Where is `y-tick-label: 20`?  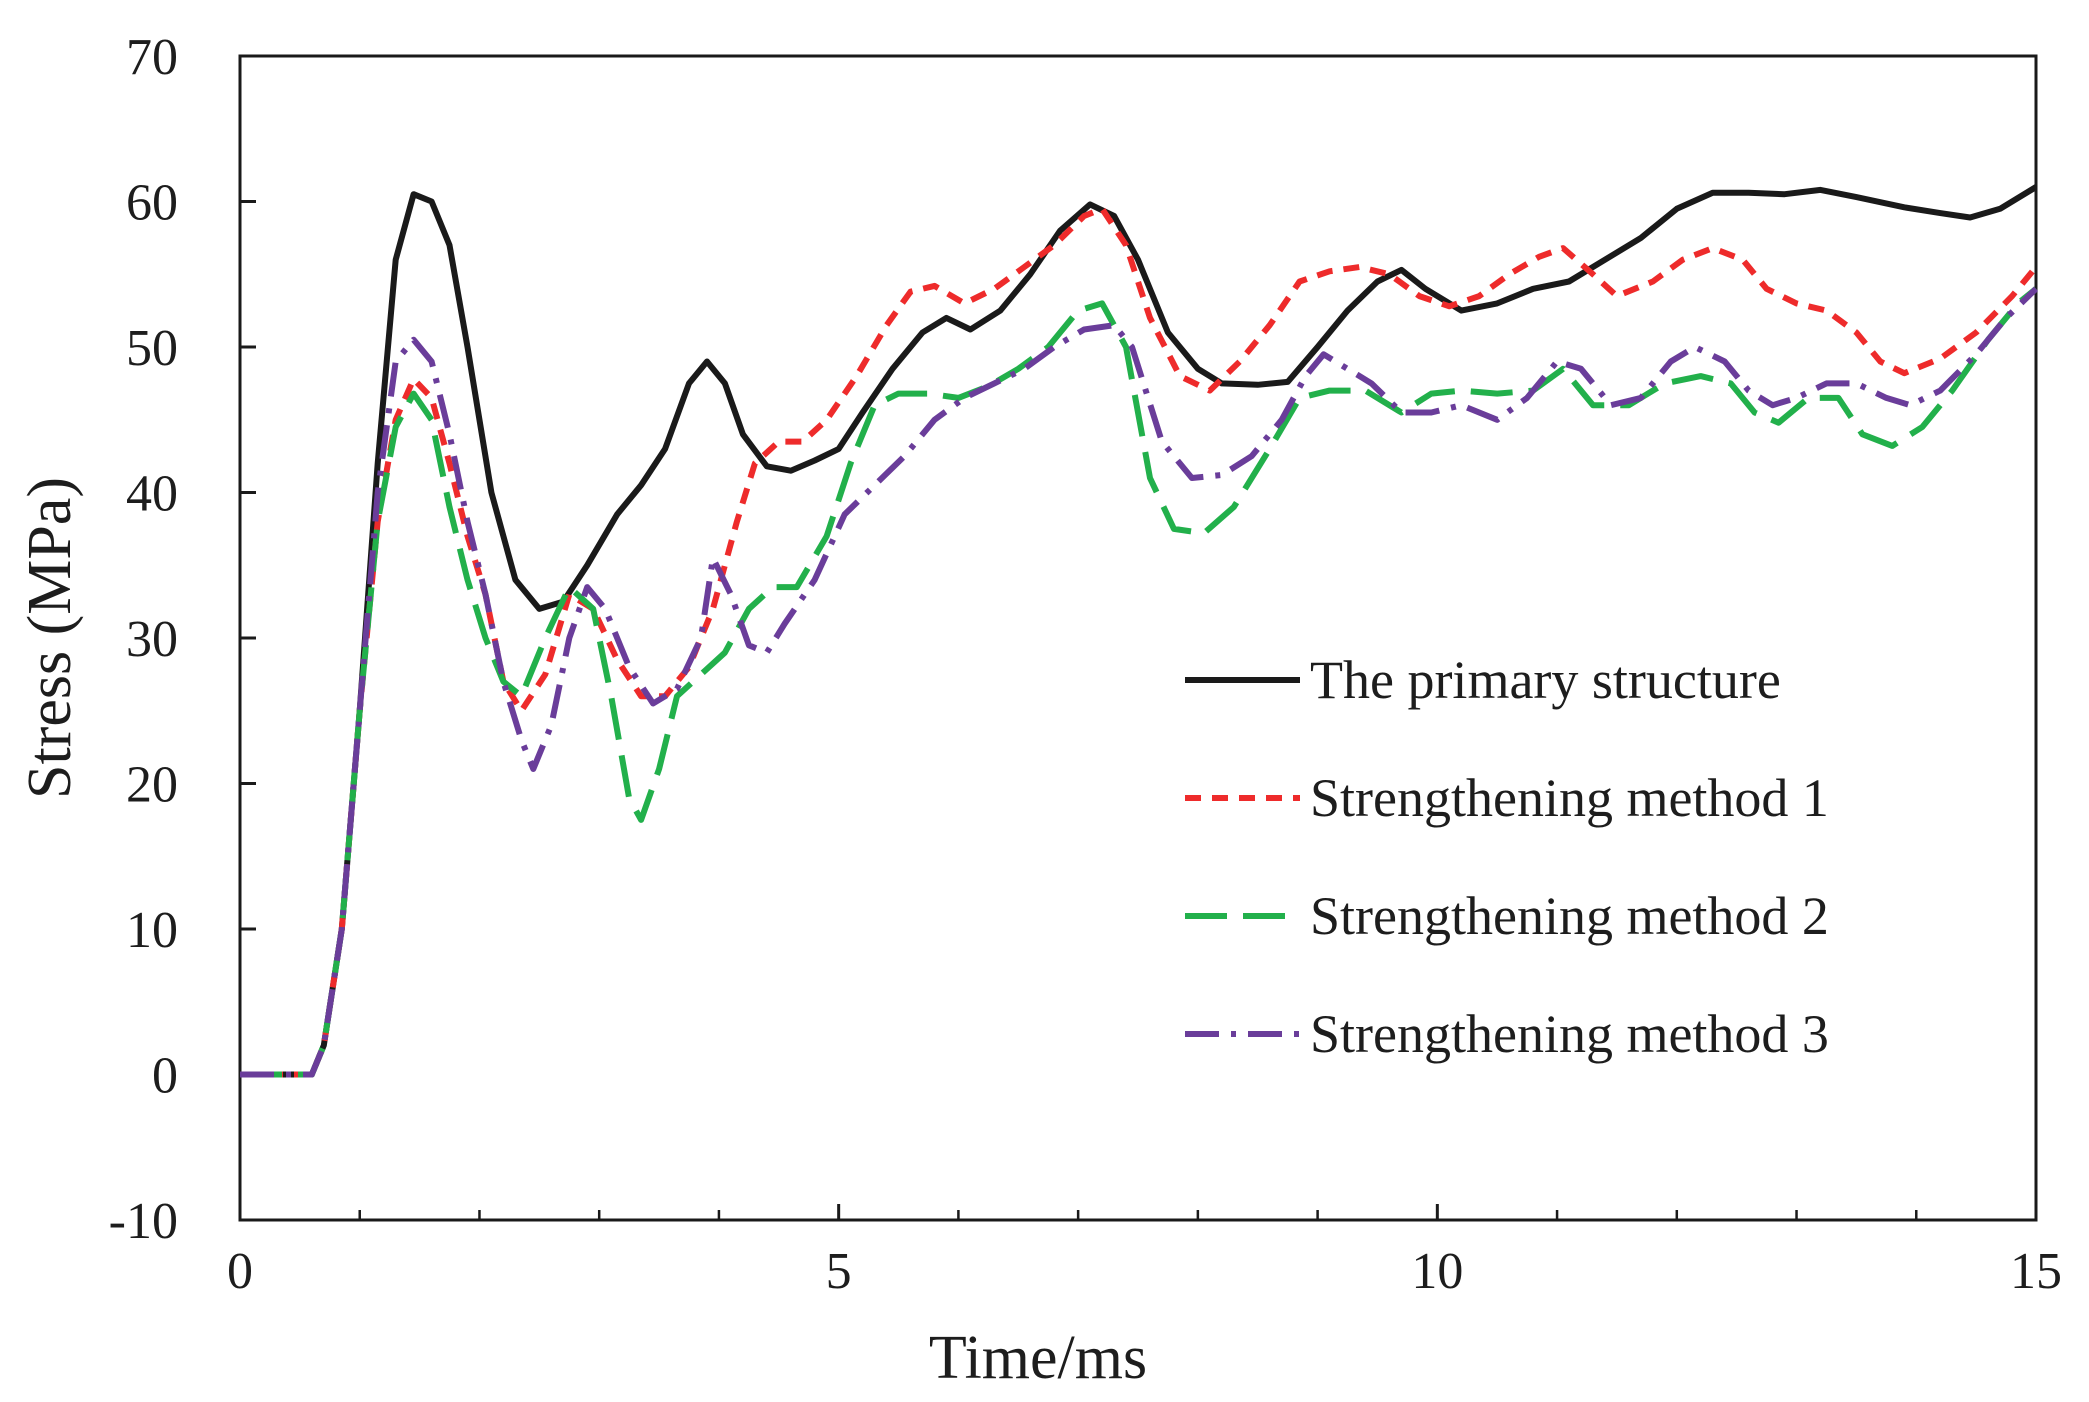 y-tick-label: 20 is located at coordinates (152, 785).